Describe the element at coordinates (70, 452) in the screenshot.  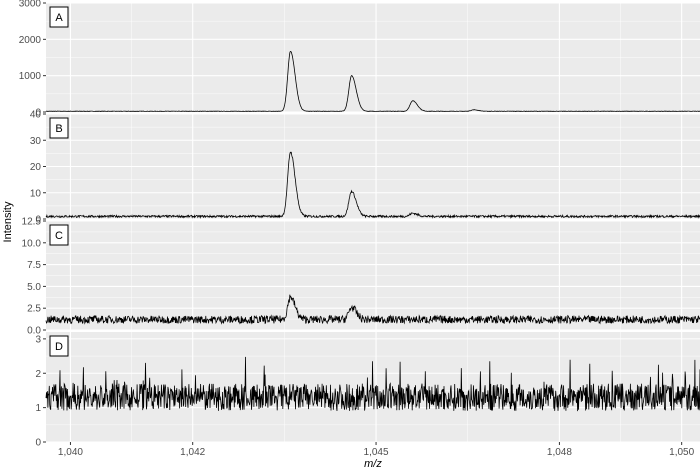
I see `x-tick-label: 1,040` at that location.